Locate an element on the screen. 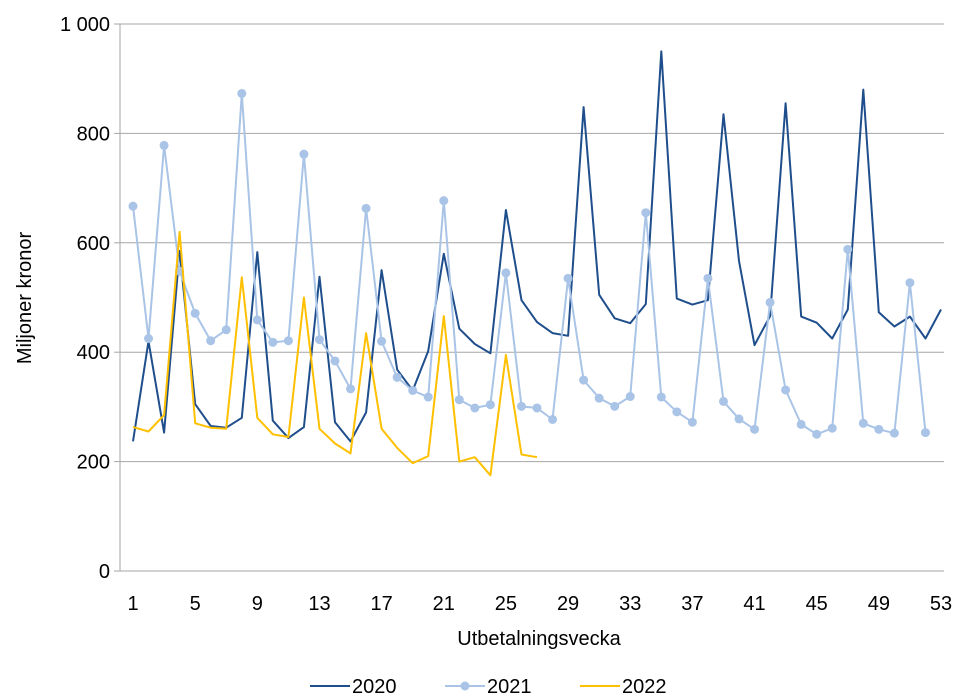  legend-label: 2020 is located at coordinates (374, 687).